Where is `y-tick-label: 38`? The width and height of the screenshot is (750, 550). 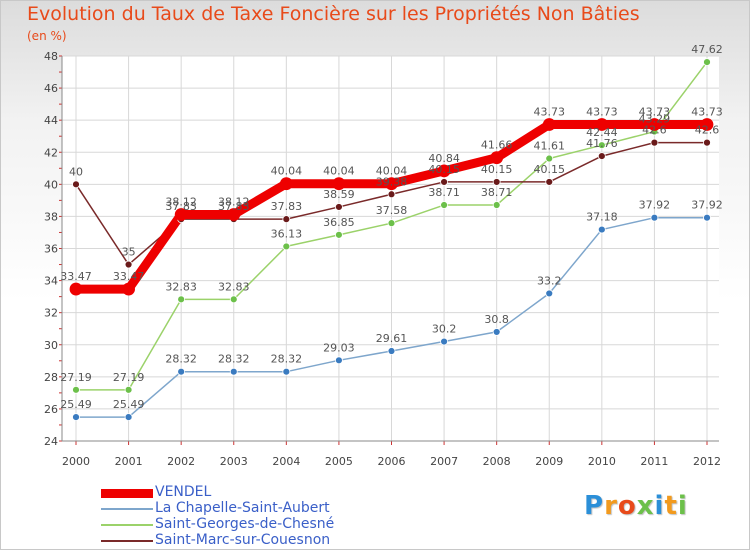
y-tick-label: 38 is located at coordinates (51, 216).